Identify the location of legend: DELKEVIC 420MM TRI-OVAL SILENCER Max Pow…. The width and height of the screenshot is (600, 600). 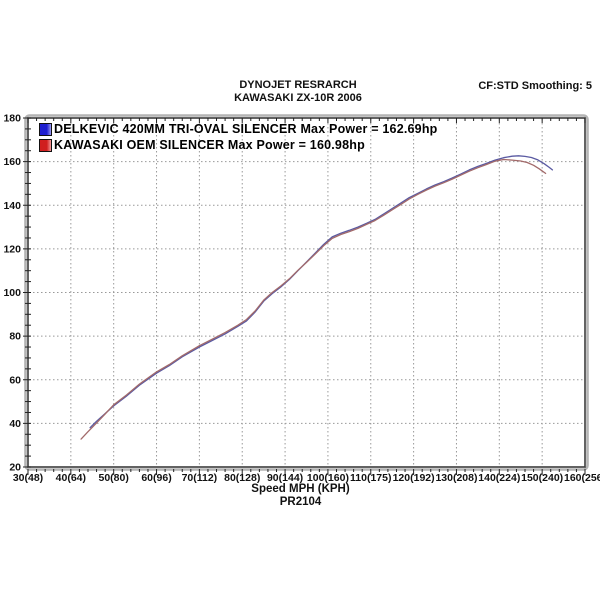
(238, 137).